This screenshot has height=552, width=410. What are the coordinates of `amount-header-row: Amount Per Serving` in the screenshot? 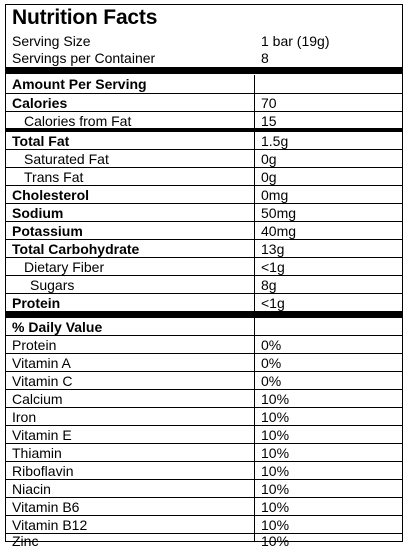 It's located at (204, 84).